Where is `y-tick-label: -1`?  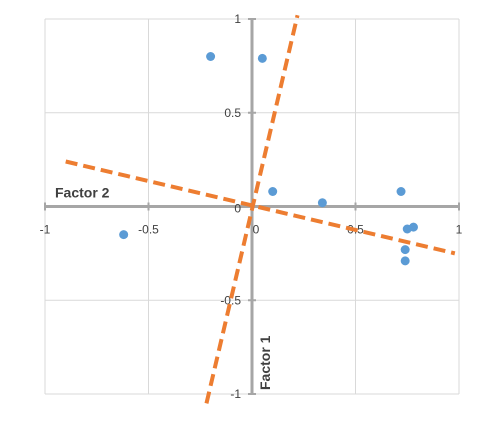 y-tick-label: -1 is located at coordinates (235, 394).